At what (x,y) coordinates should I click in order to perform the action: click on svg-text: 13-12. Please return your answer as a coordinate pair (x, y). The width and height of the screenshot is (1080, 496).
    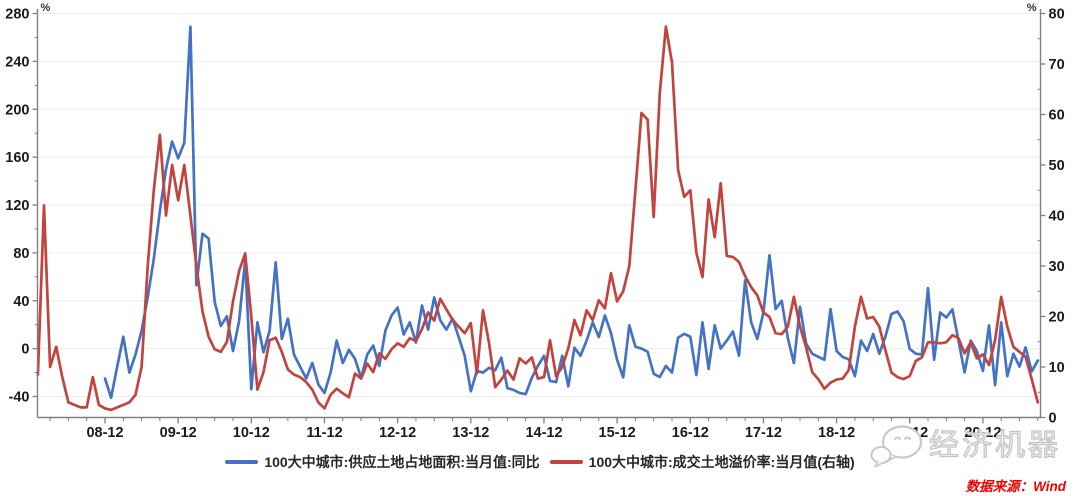
    Looking at the image, I should click on (470, 433).